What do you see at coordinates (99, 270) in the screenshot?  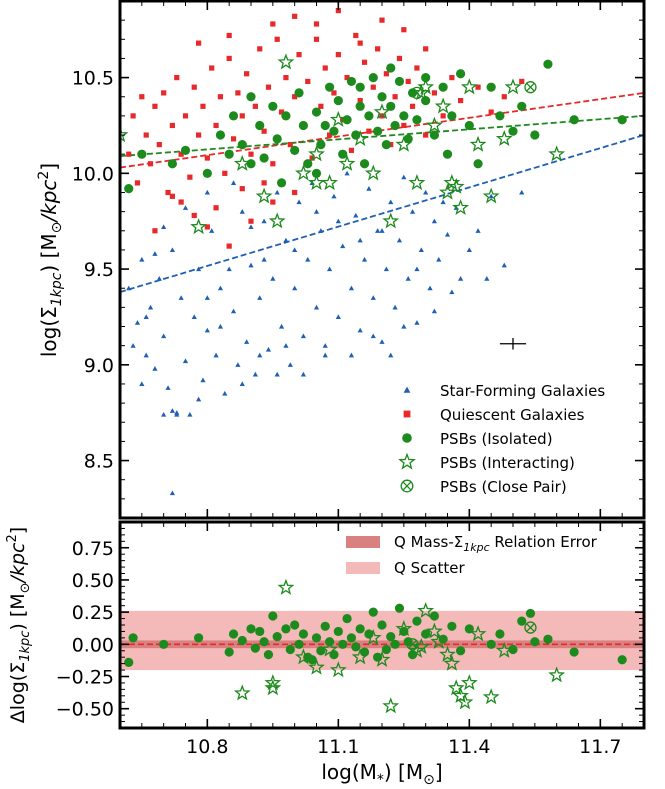 I see `y-tick-label: 9.5` at bounding box center [99, 270].